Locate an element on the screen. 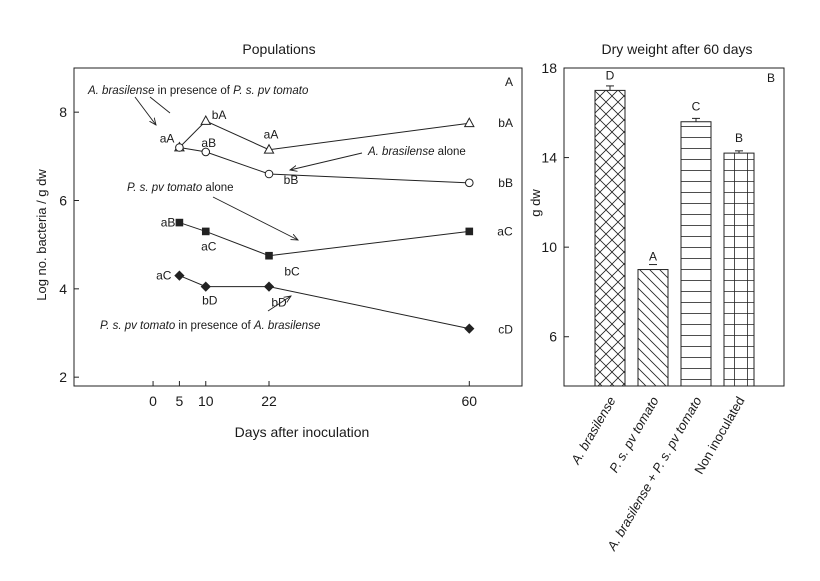  panel-a-letter: A is located at coordinates (509, 82).